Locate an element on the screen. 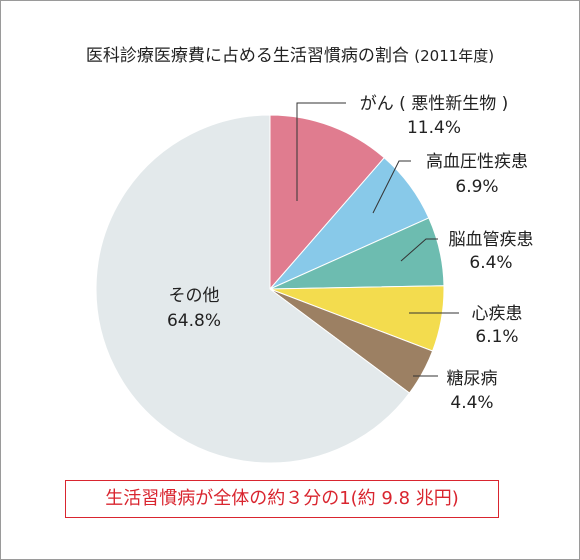 The width and height of the screenshot is (580, 560). chart-title-line: 医科診療医療費に占める生活習慣病の割合 (2011年度) is located at coordinates (290, 53).